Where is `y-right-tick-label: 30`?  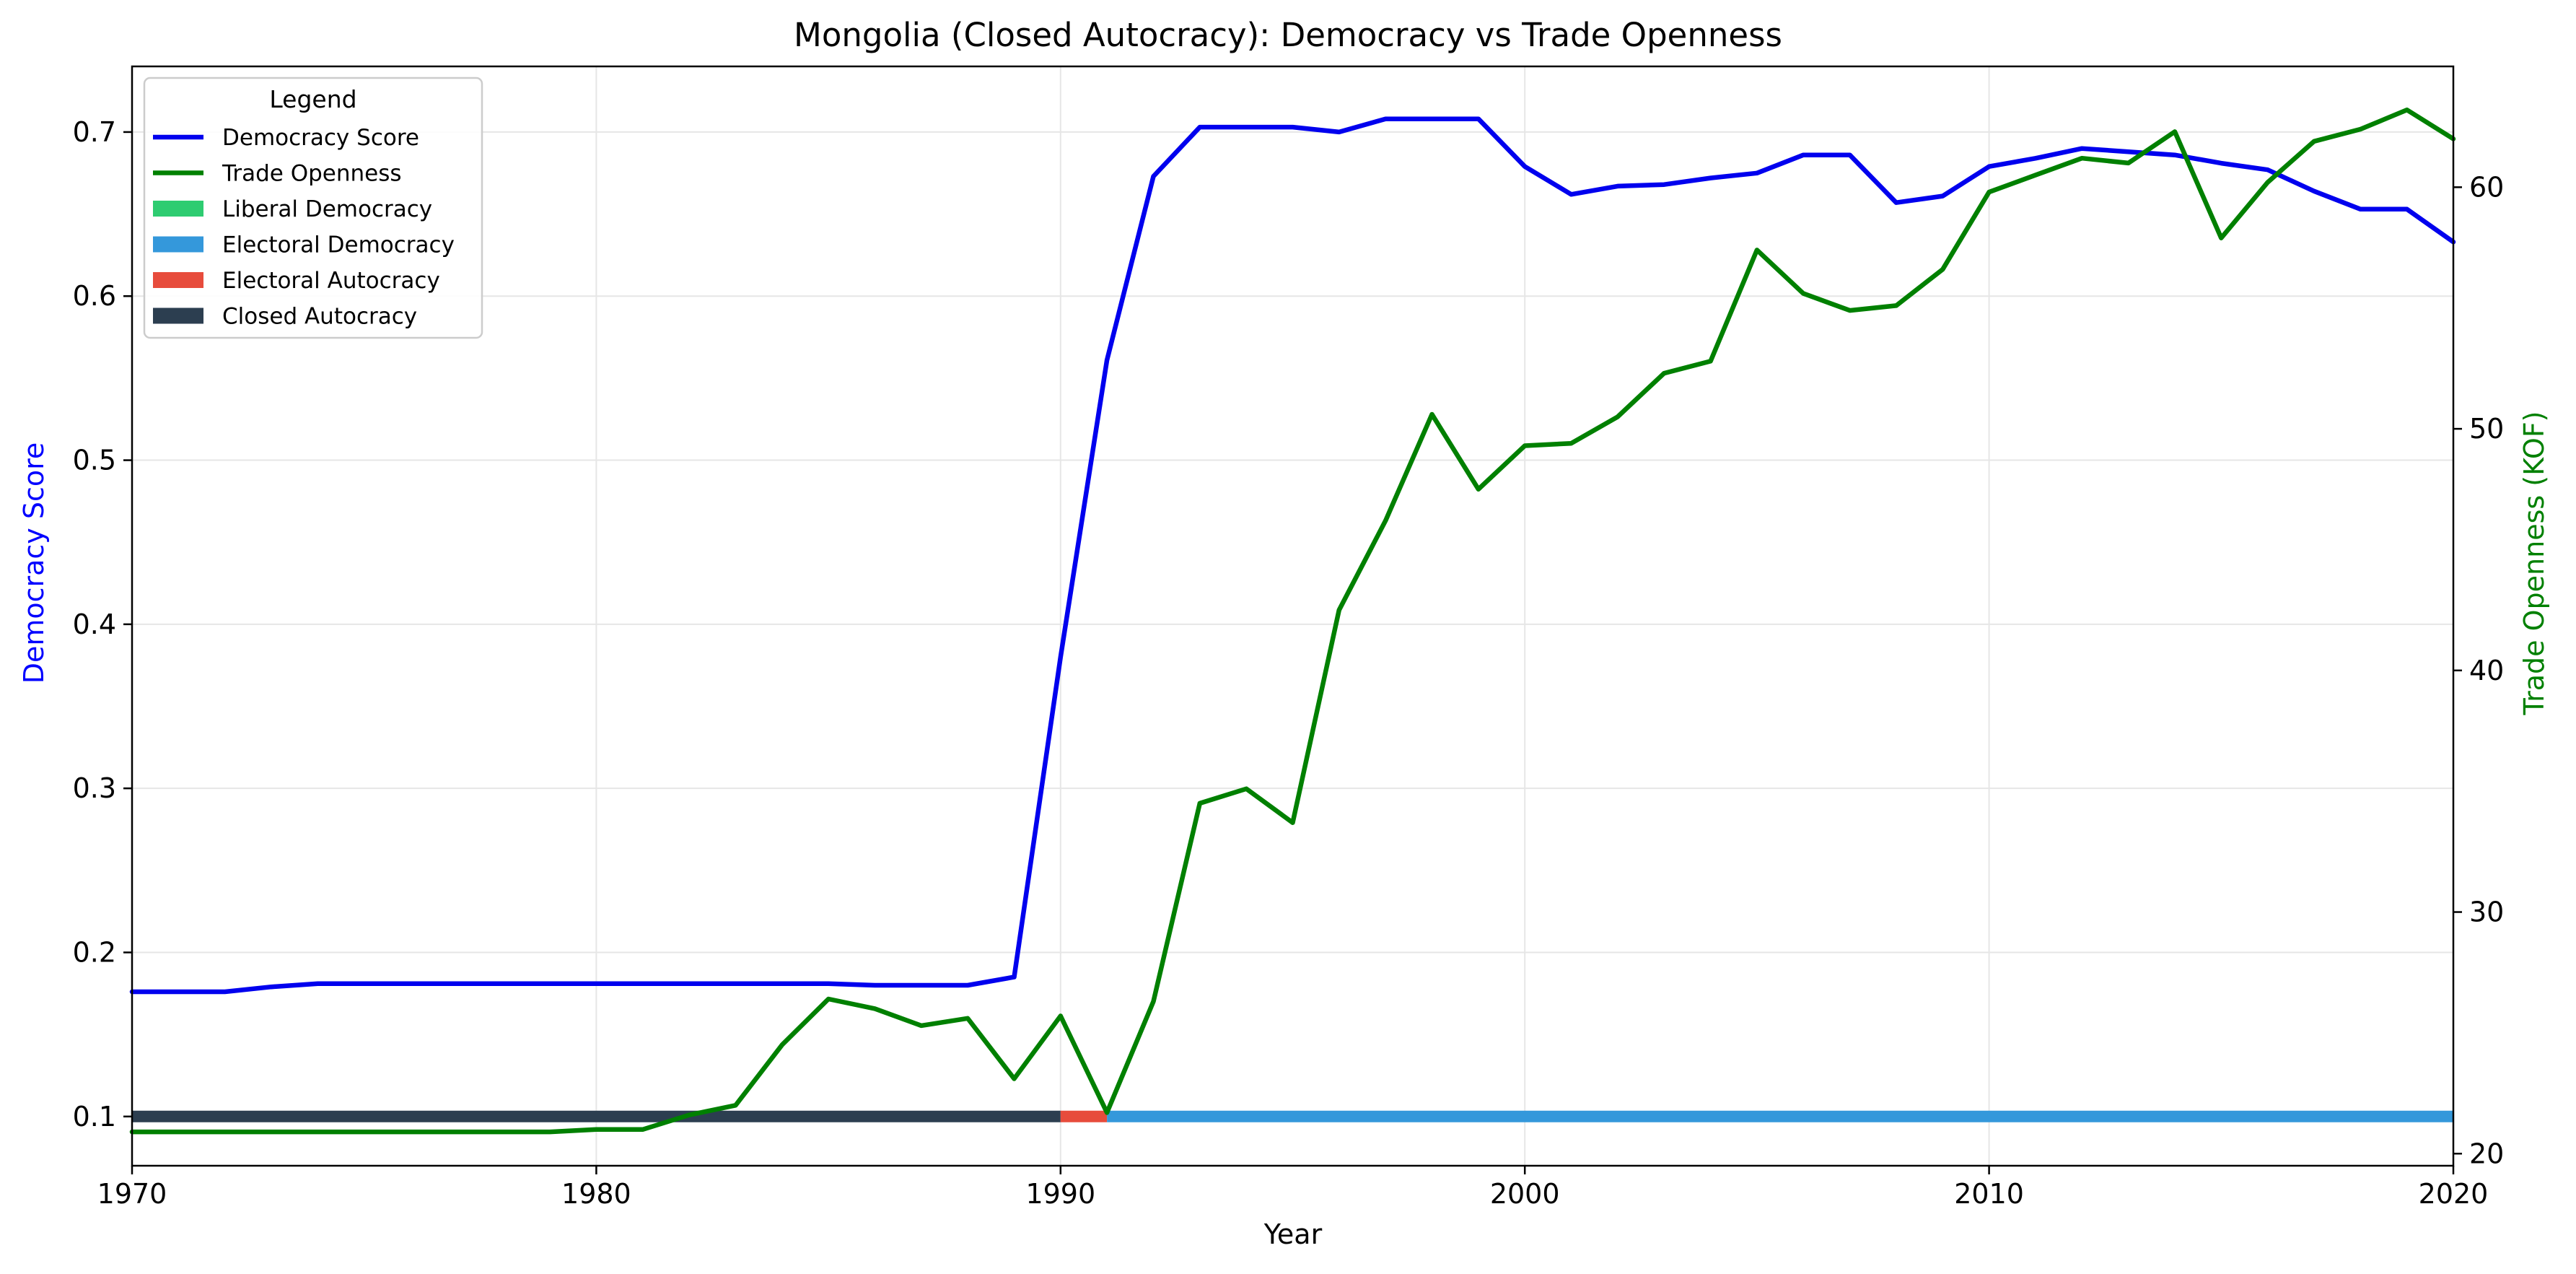
y-right-tick-label: 30 is located at coordinates (2486, 912).